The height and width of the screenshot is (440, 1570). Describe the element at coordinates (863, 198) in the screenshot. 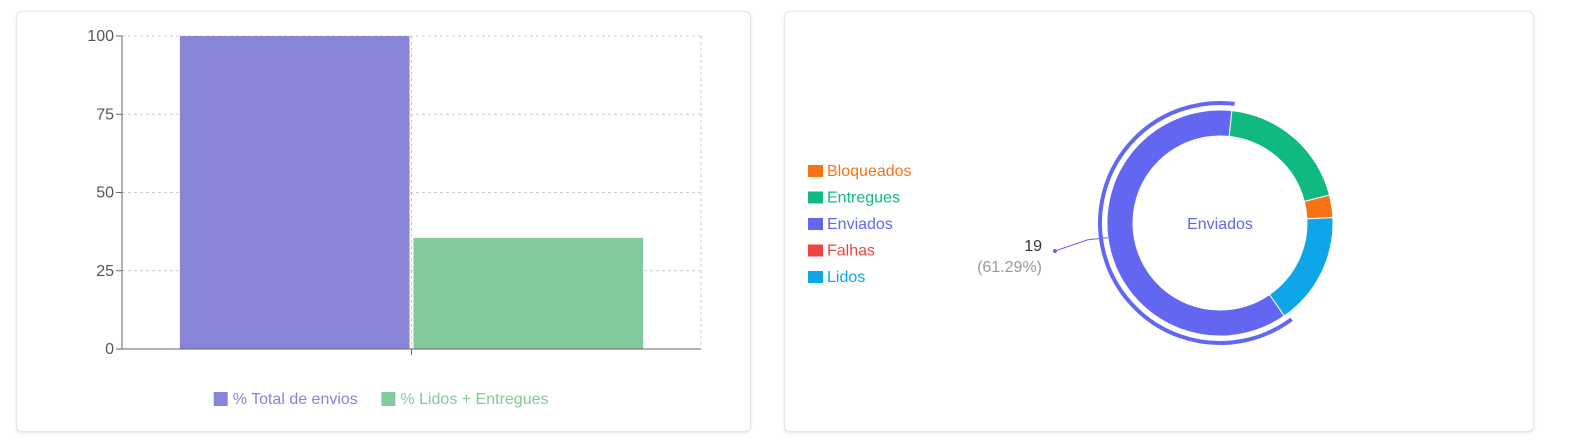

I see `legend-item-label: Entregues` at that location.